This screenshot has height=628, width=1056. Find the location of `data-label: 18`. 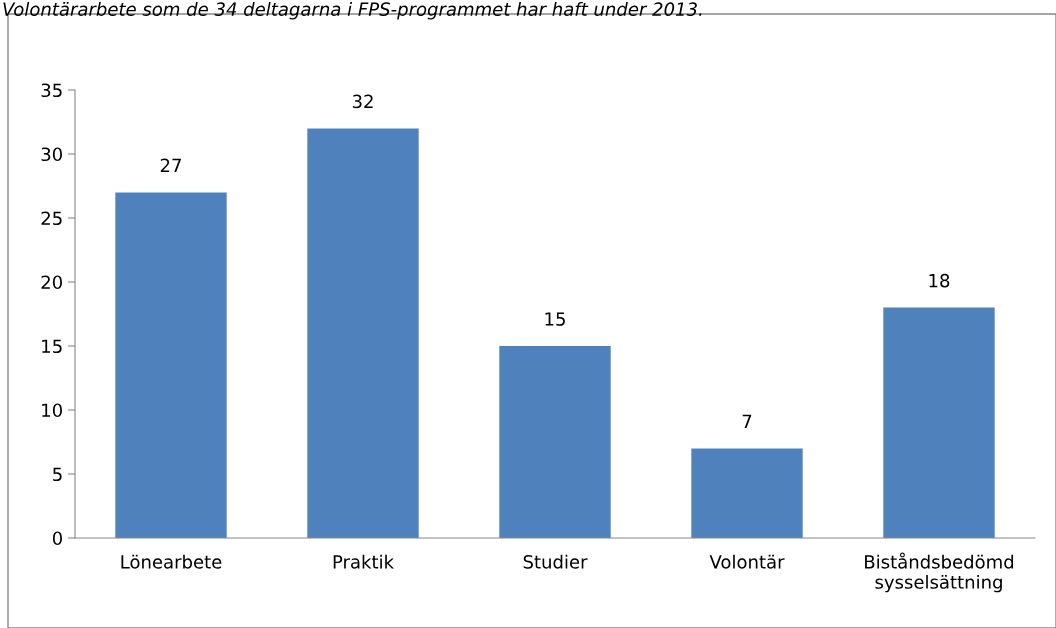

data-label: 18 is located at coordinates (939, 280).